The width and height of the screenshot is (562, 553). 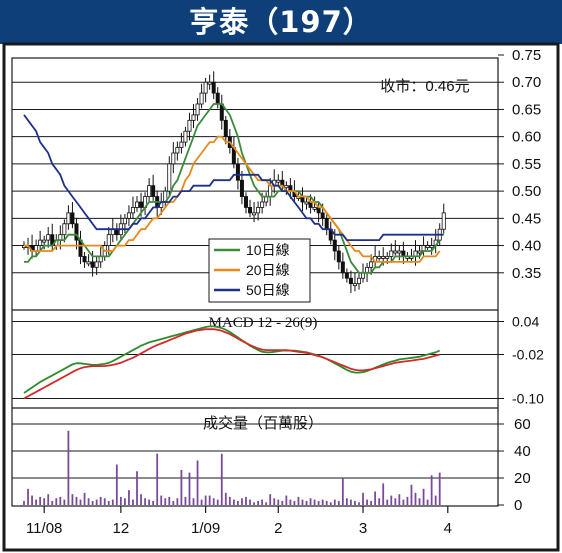 What do you see at coordinates (268, 290) in the screenshot?
I see `legend-label-50d: 50日線` at bounding box center [268, 290].